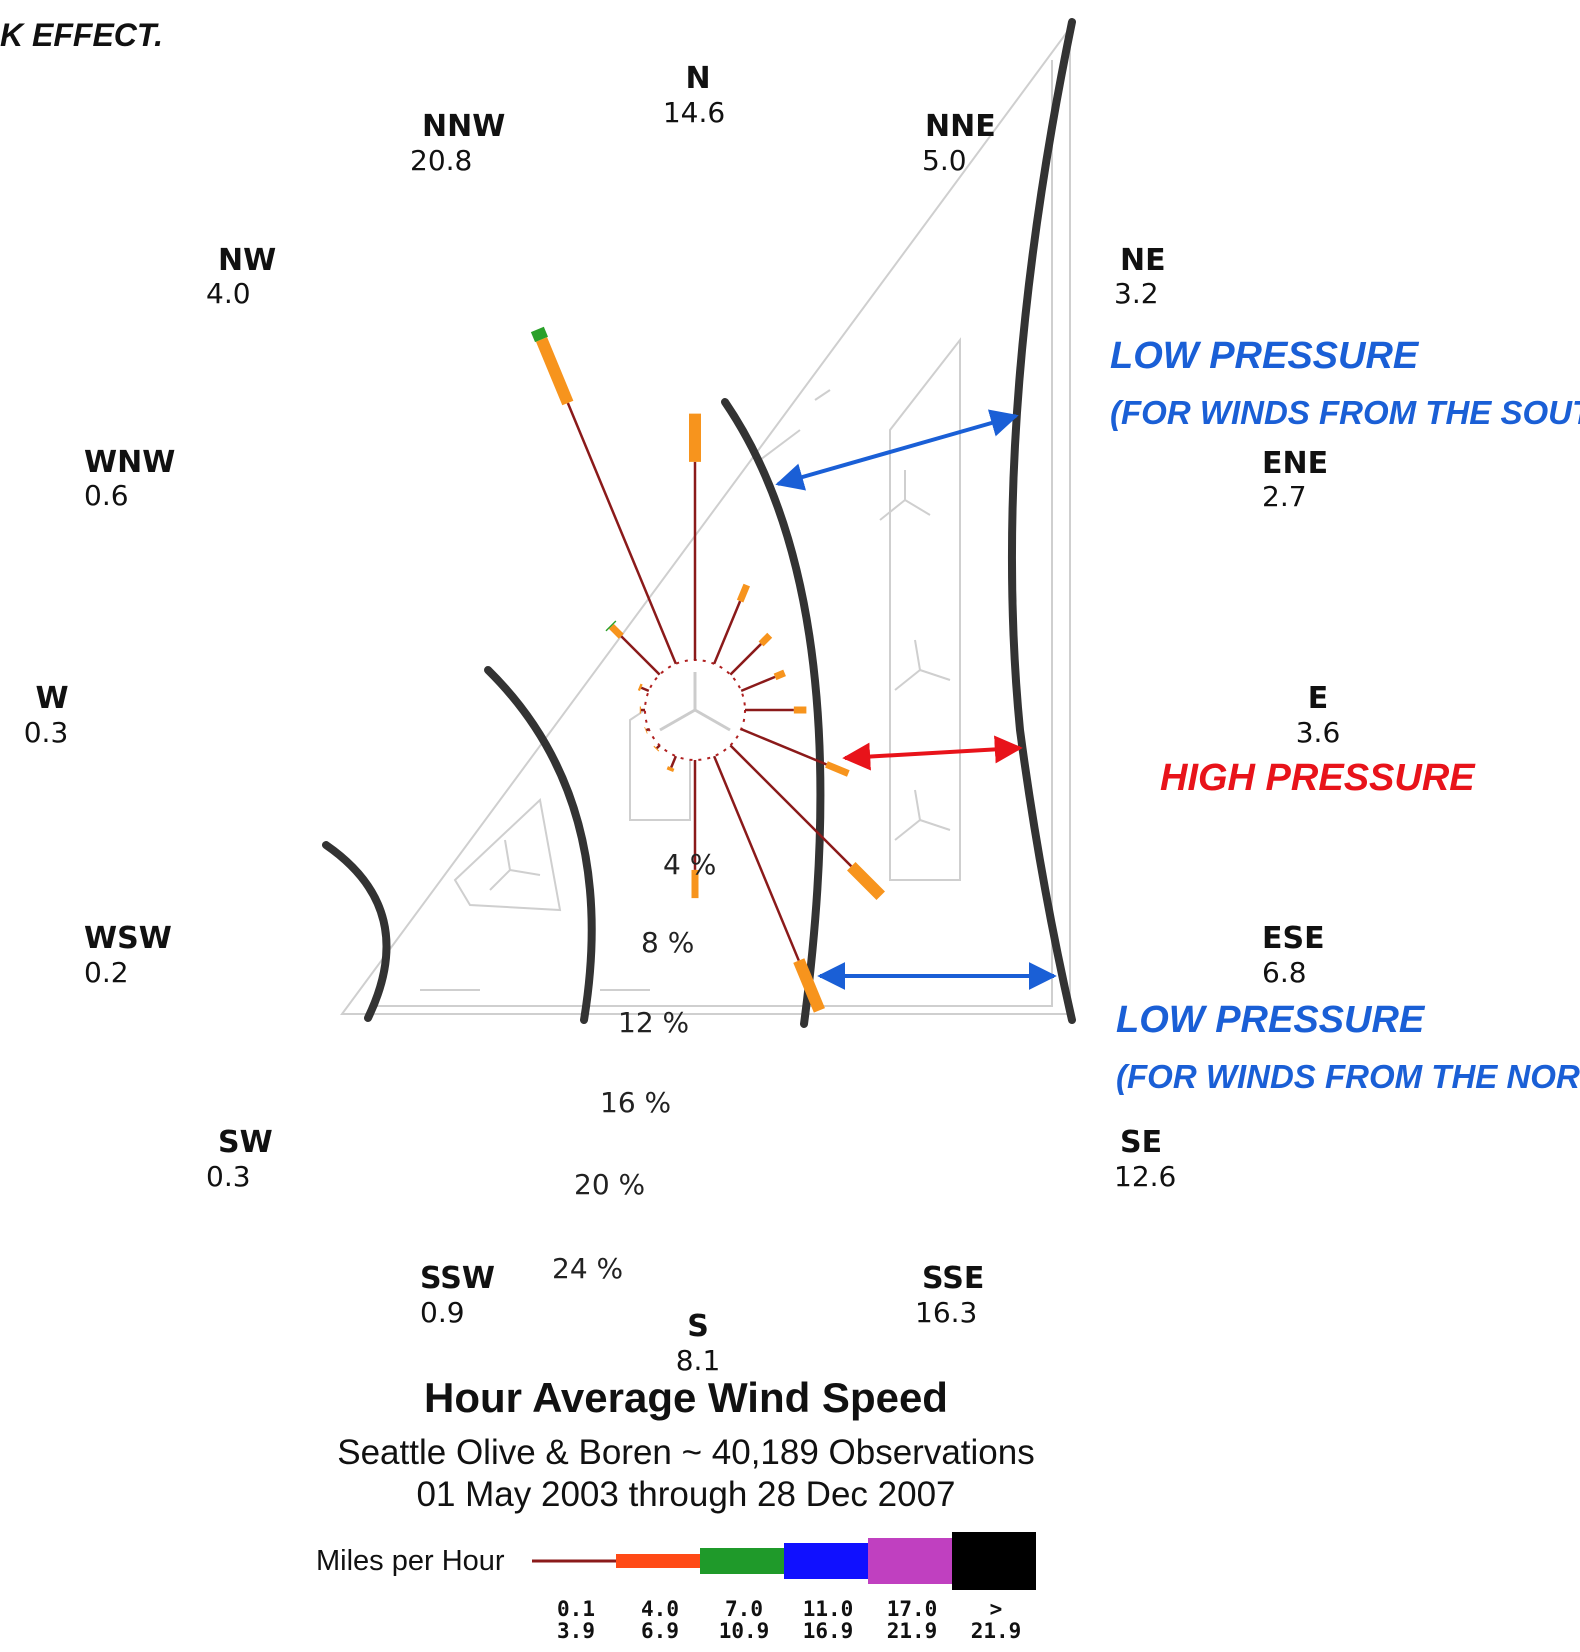  What do you see at coordinates (744, 1631) in the screenshot?
I see `legend-bin-2-bottom: 10.9` at bounding box center [744, 1631].